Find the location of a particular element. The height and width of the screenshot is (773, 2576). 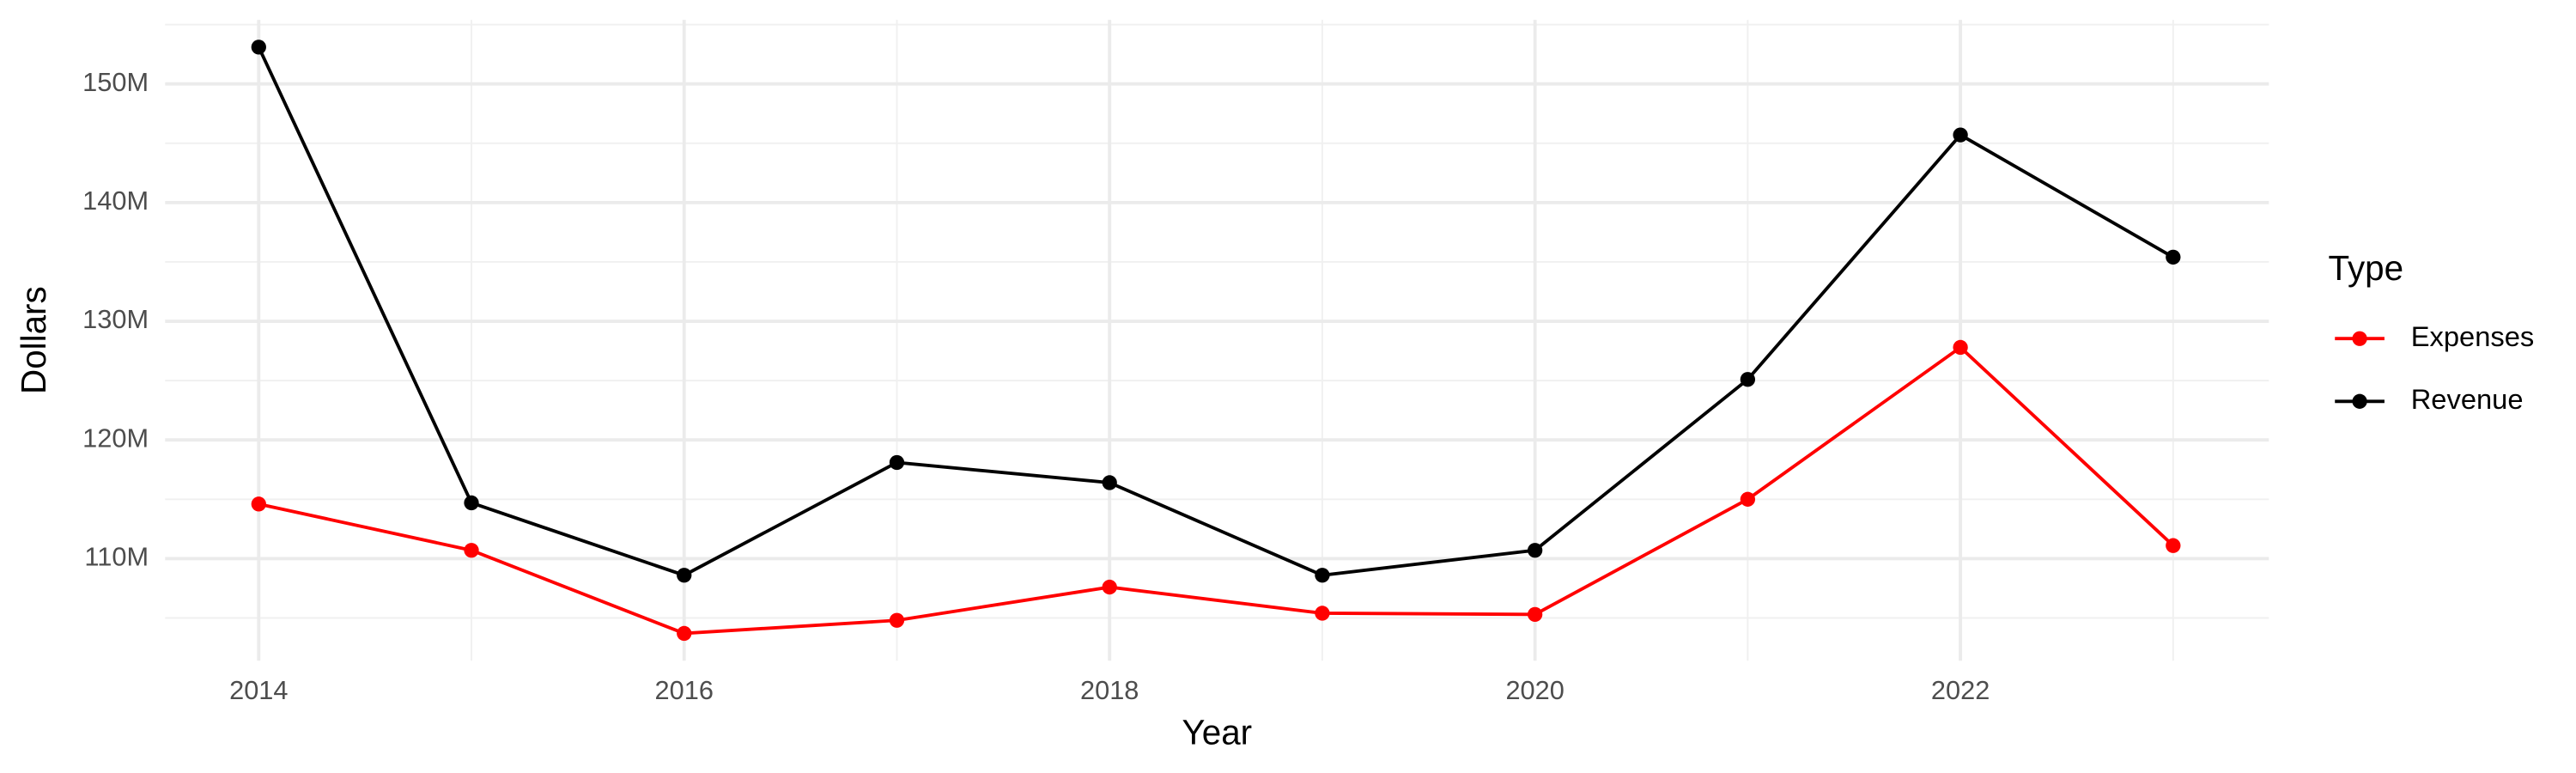

legend: Type Expenses Revenue is located at coordinates (2432, 331).